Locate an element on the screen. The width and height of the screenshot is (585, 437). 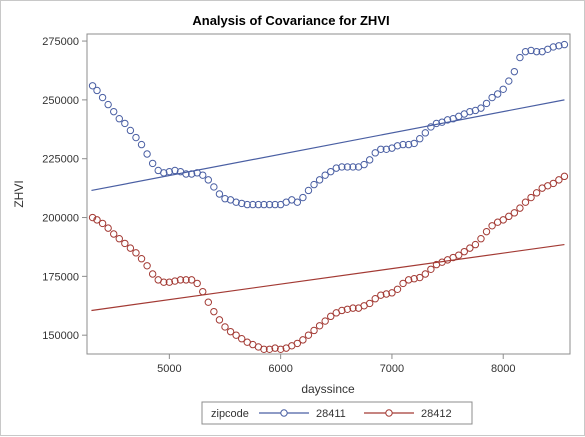
x-axis-label: dayssince is located at coordinates (328, 389).